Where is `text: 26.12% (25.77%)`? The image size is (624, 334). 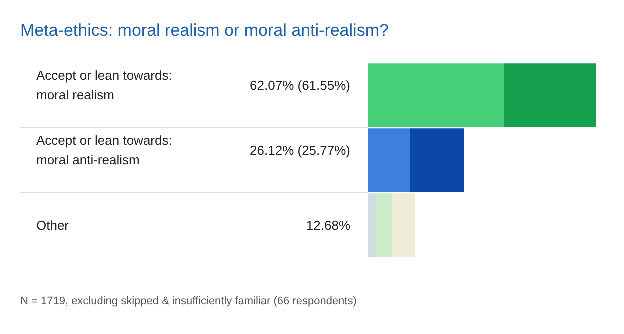
text: 26.12% (25.77%) is located at coordinates (300, 150).